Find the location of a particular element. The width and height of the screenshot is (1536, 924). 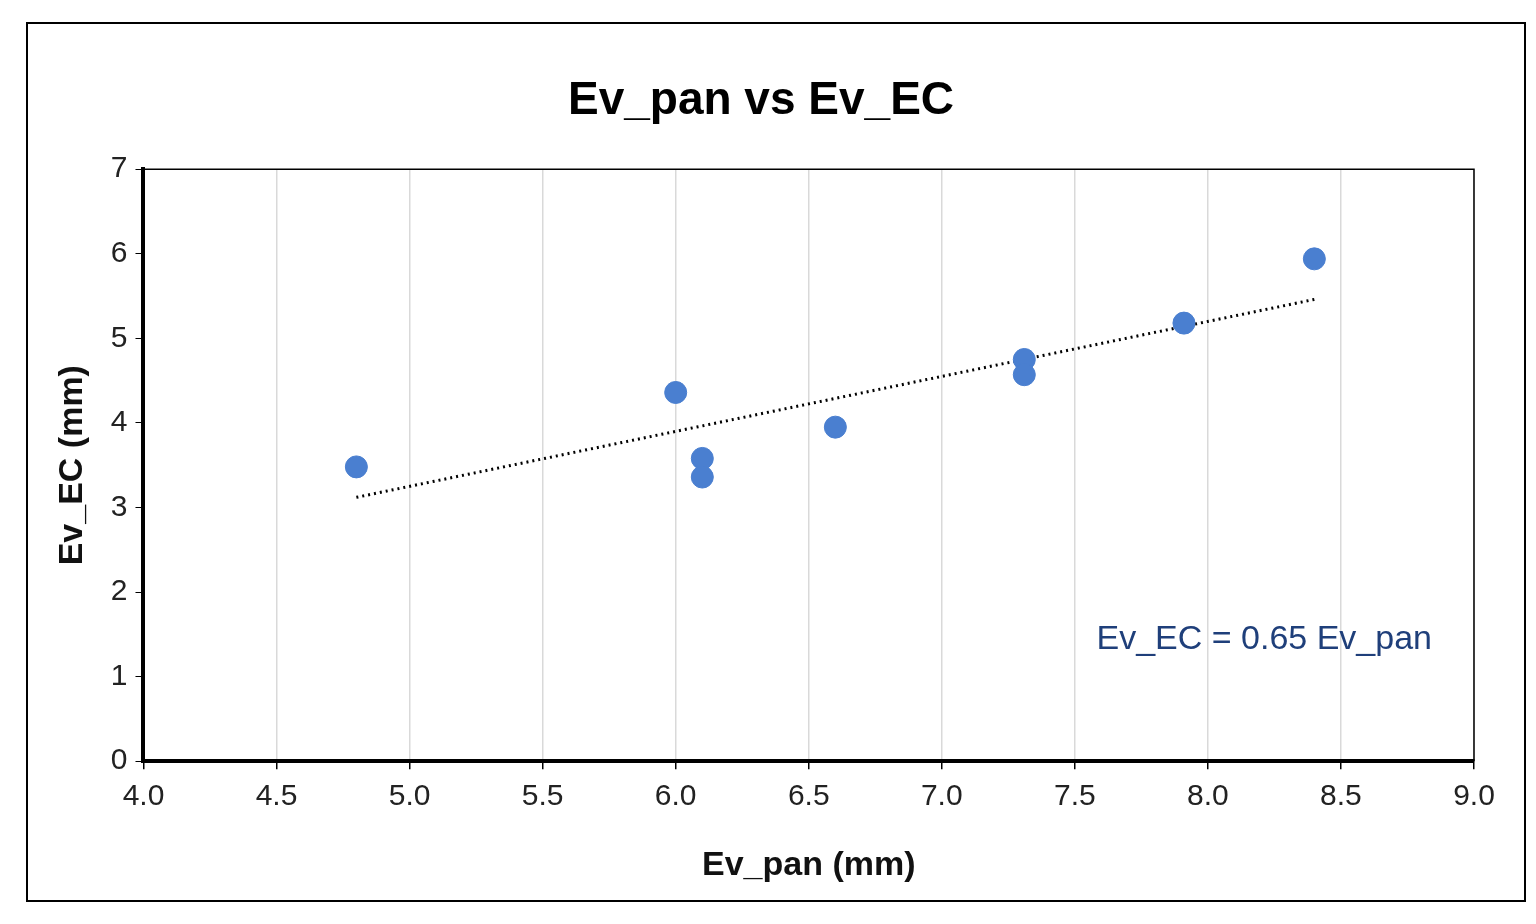

y-tick-label: 2 is located at coordinates (119, 590).